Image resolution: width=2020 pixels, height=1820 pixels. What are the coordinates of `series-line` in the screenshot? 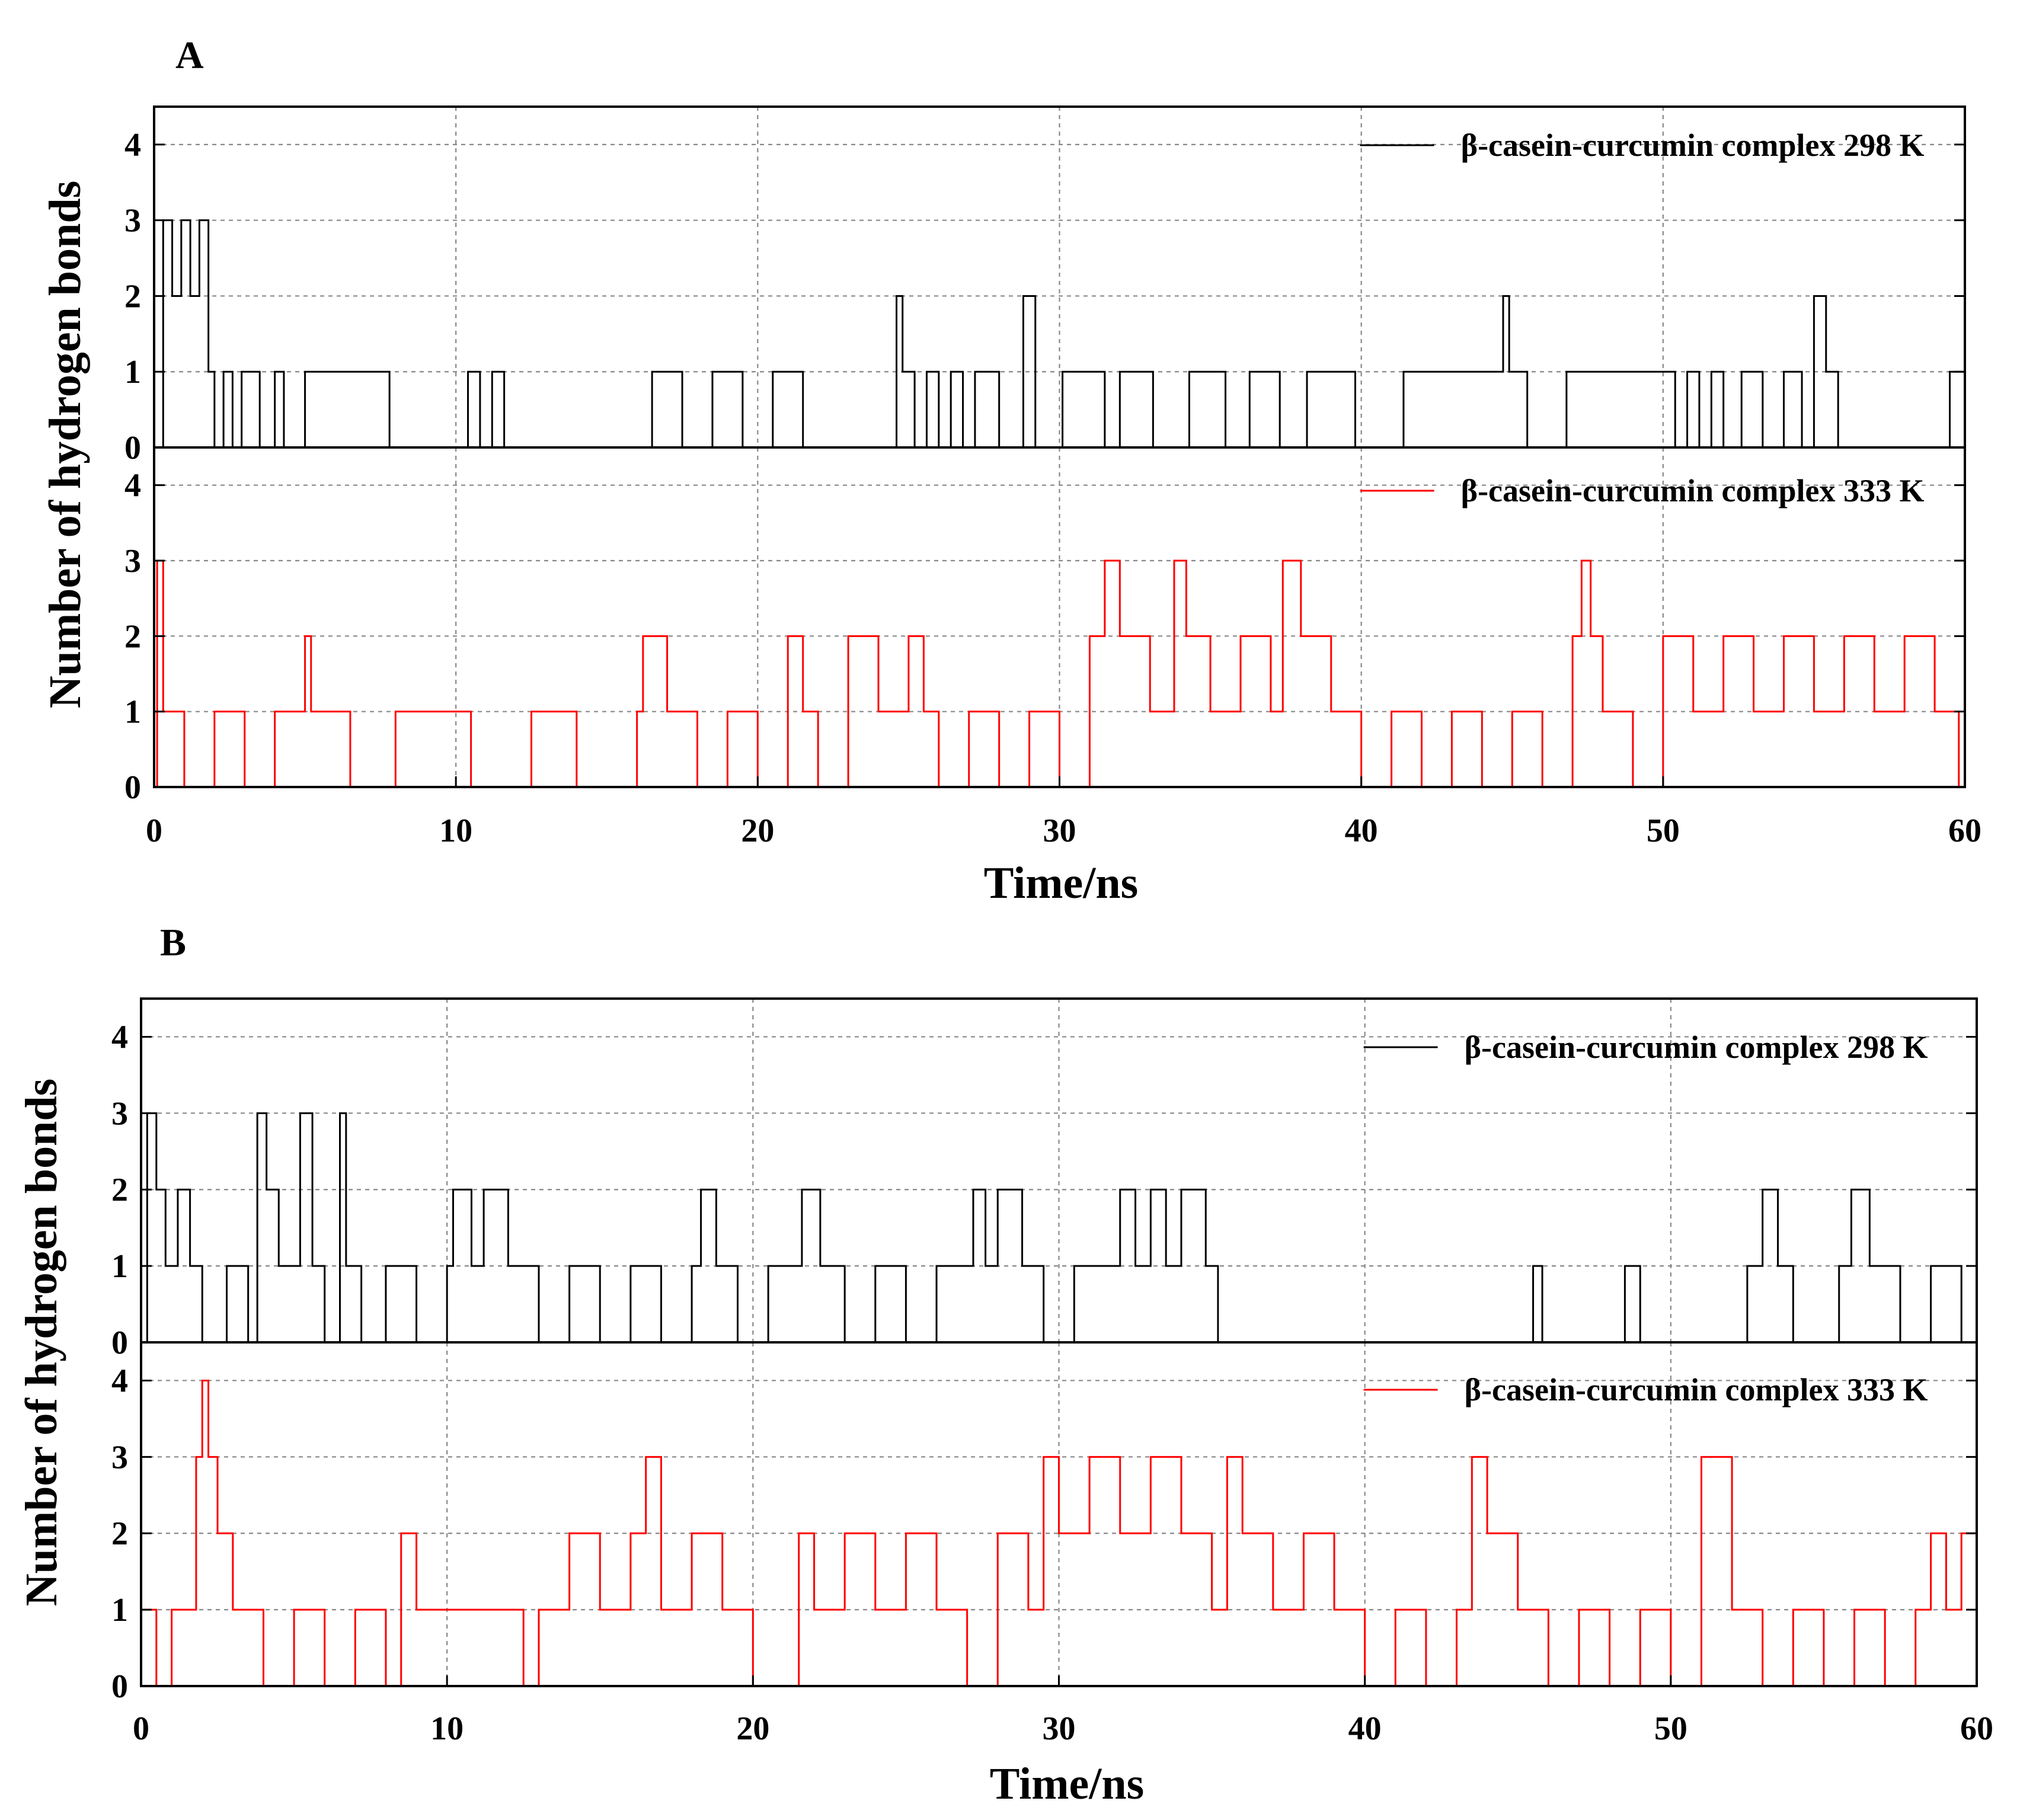 It's located at (1059, 1228).